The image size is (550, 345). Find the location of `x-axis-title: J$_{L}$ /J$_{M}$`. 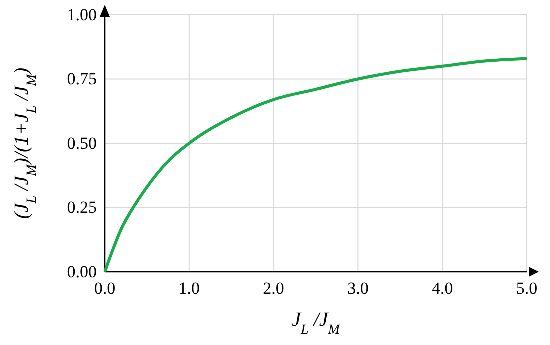

x-axis-title: J$_{L}$ /J$_{M}$ is located at coordinates (317, 323).